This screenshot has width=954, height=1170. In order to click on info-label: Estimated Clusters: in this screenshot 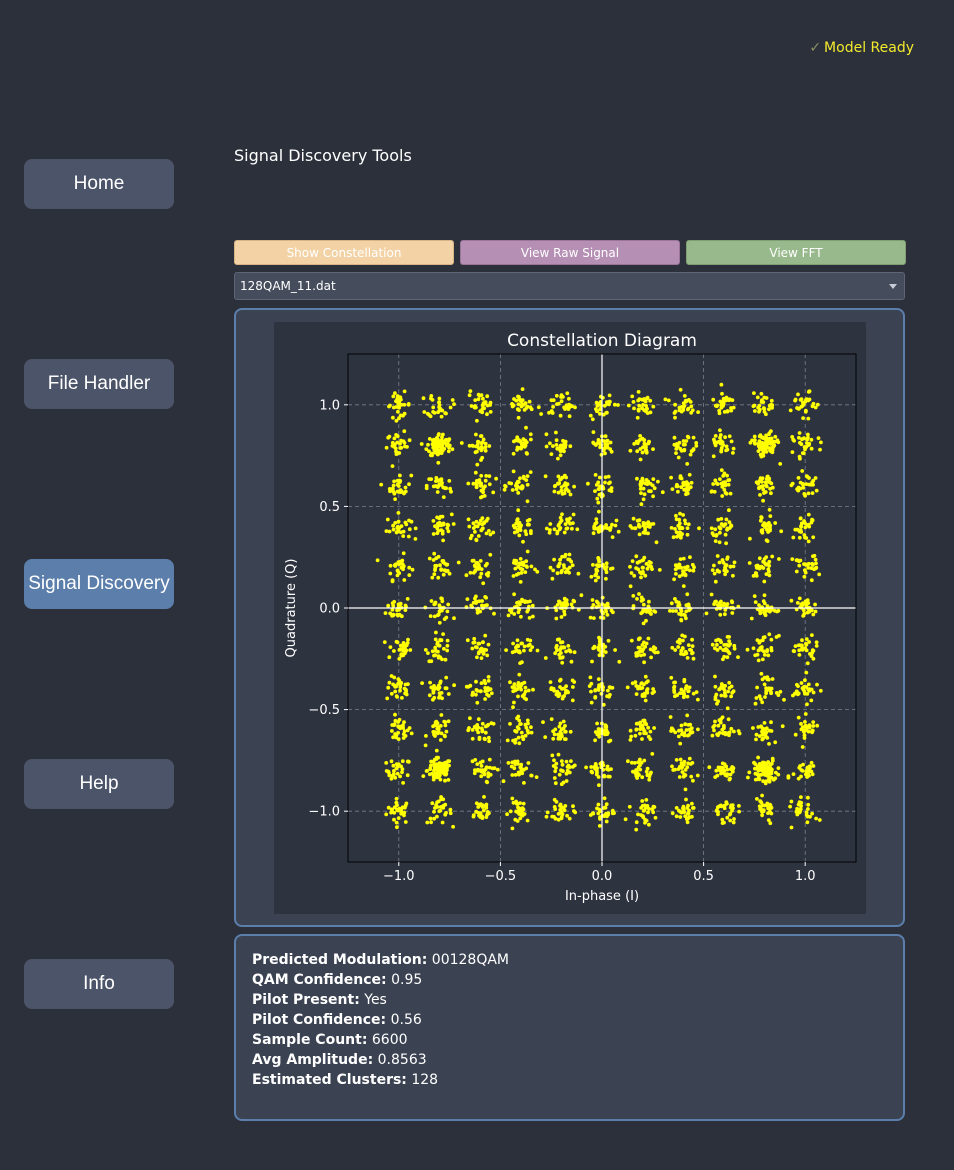, I will do `click(329, 1080)`.